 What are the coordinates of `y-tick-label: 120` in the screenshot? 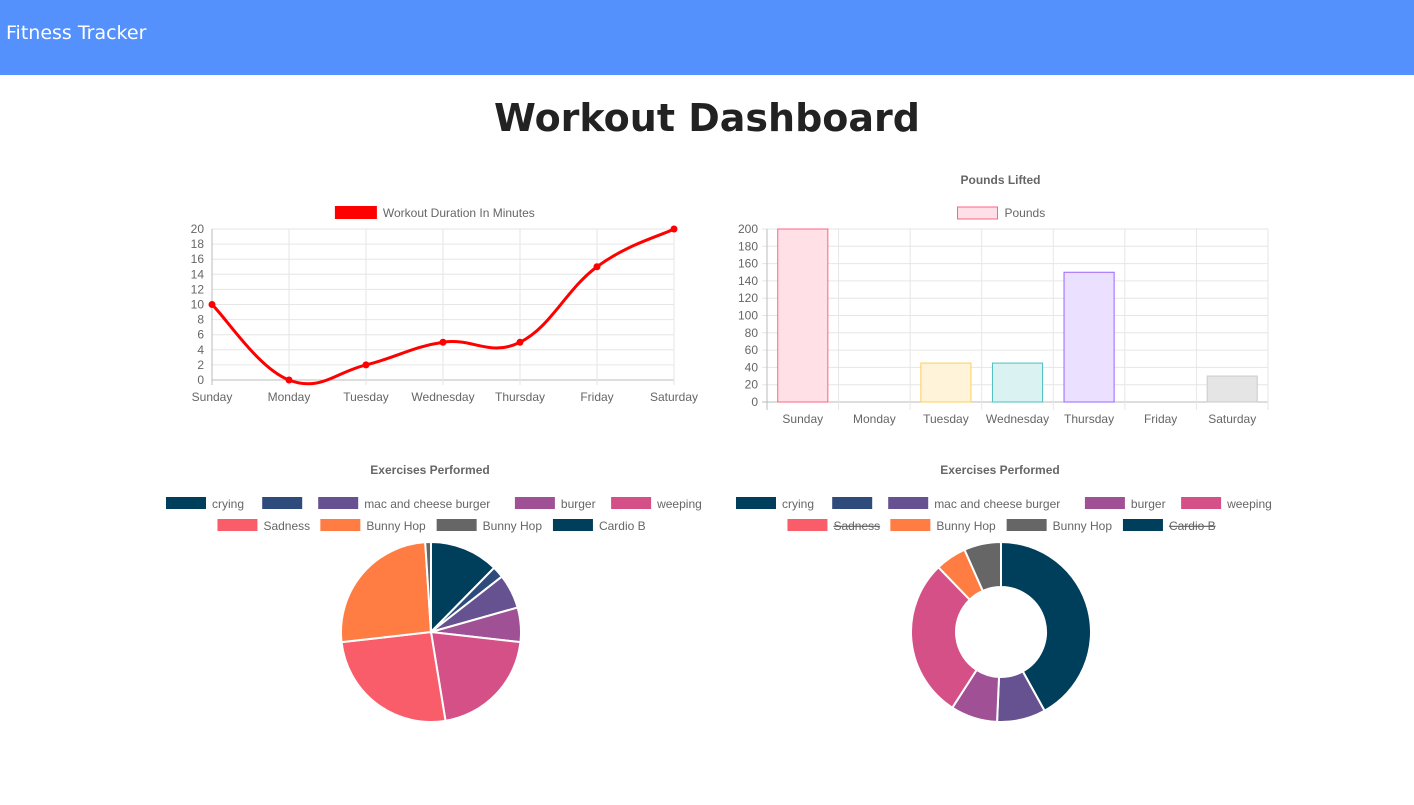 It's located at (748, 298).